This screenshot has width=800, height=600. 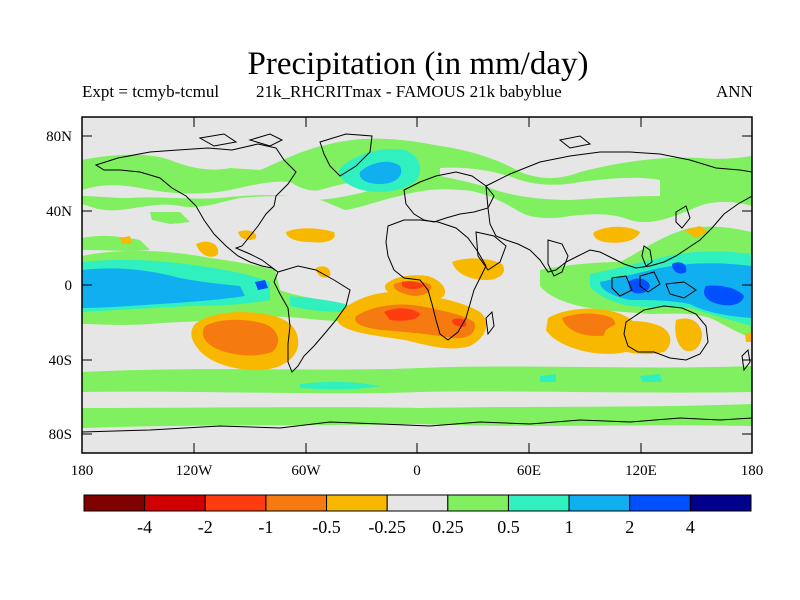 I want to click on northern-storm-track, so click(x=417, y=180).